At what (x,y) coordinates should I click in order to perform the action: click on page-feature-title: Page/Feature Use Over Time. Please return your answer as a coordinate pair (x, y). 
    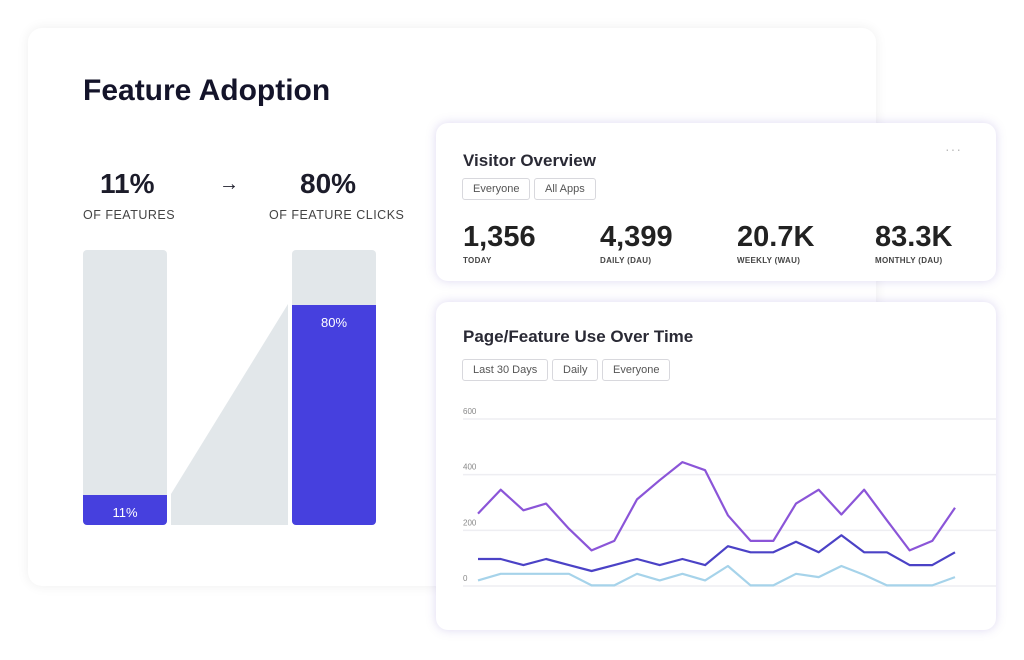
    Looking at the image, I should click on (578, 336).